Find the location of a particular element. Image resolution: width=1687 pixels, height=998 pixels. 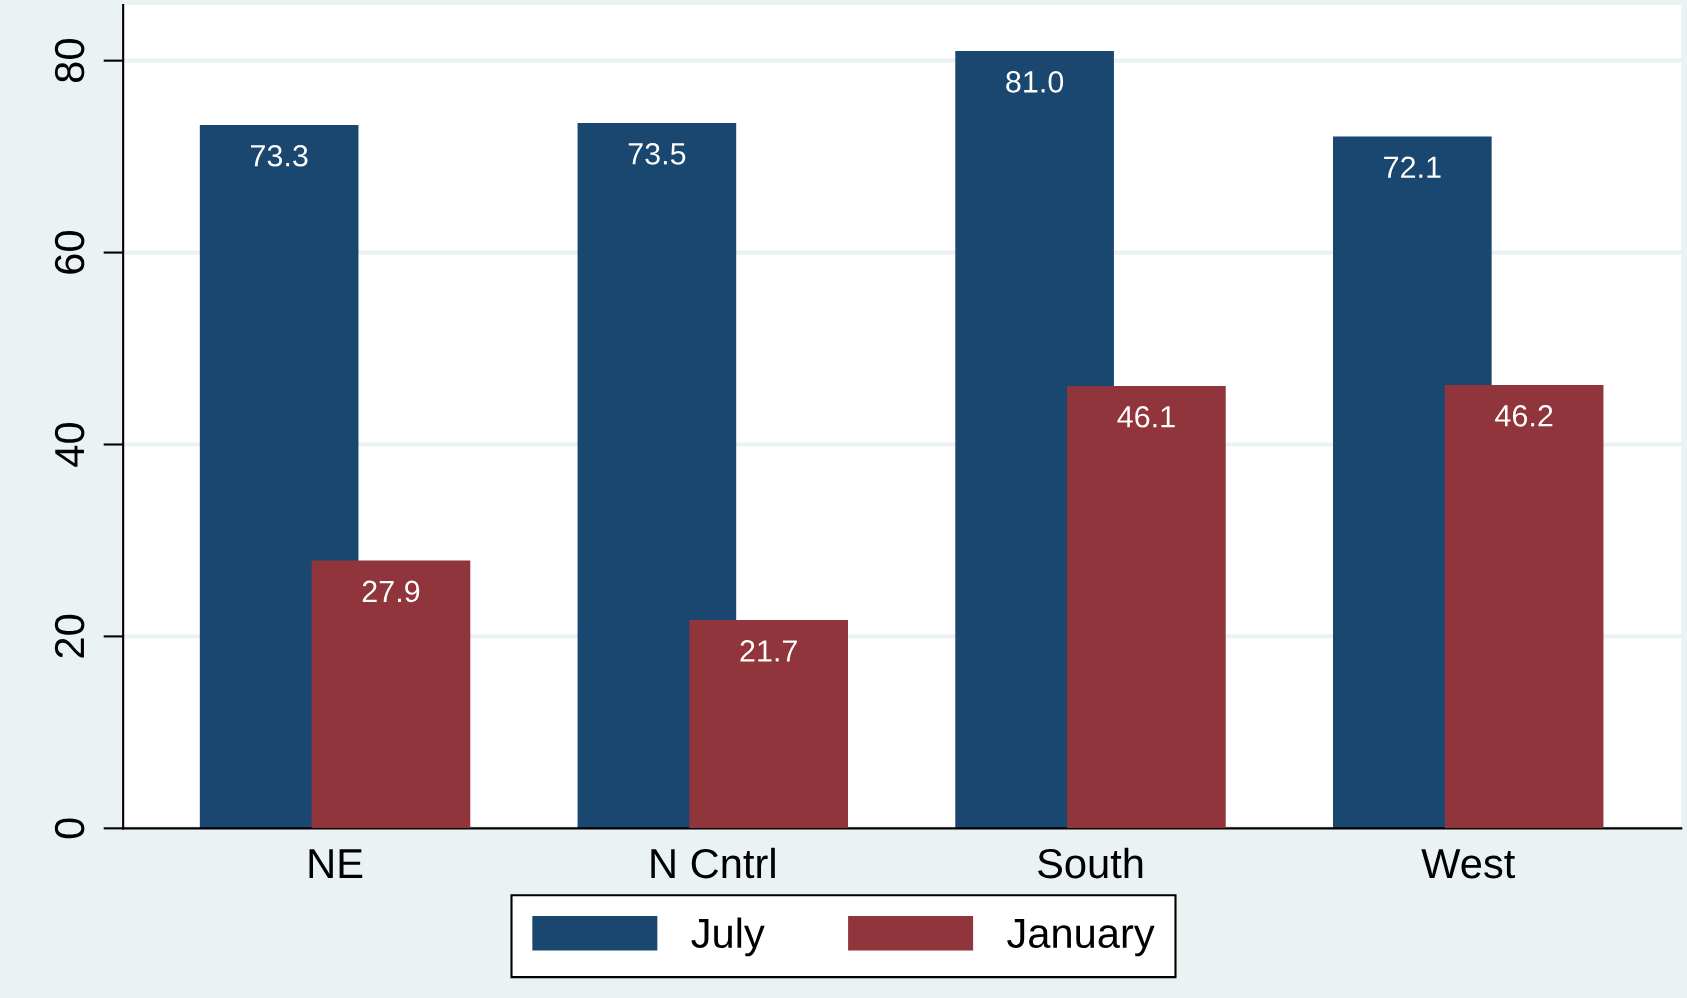

legend-label: January is located at coordinates (1081, 938).